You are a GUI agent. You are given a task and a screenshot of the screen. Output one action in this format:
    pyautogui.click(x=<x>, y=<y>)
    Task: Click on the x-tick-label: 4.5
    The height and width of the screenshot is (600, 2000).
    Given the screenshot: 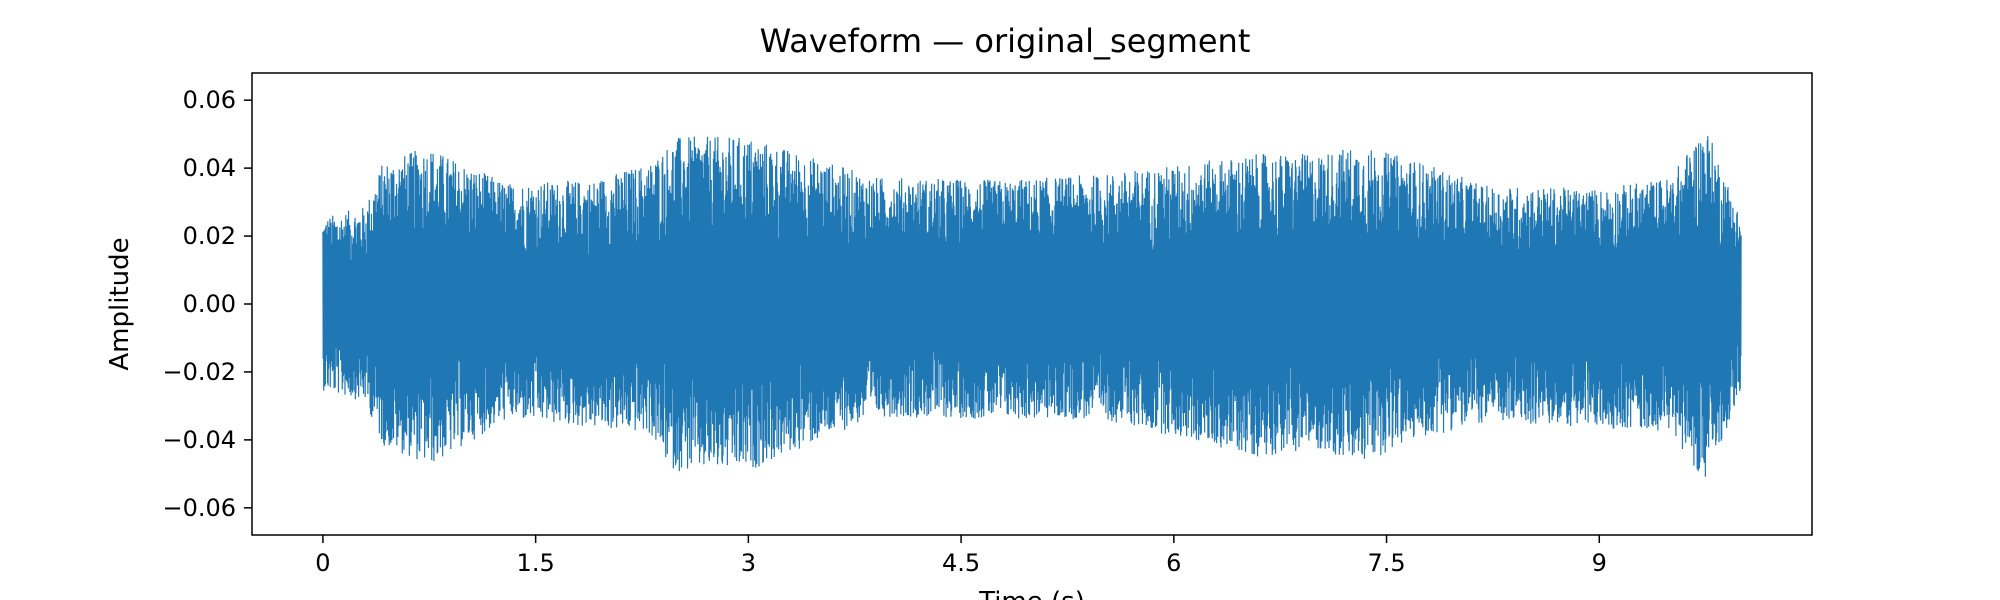 What is the action you would take?
    pyautogui.click(x=961, y=563)
    